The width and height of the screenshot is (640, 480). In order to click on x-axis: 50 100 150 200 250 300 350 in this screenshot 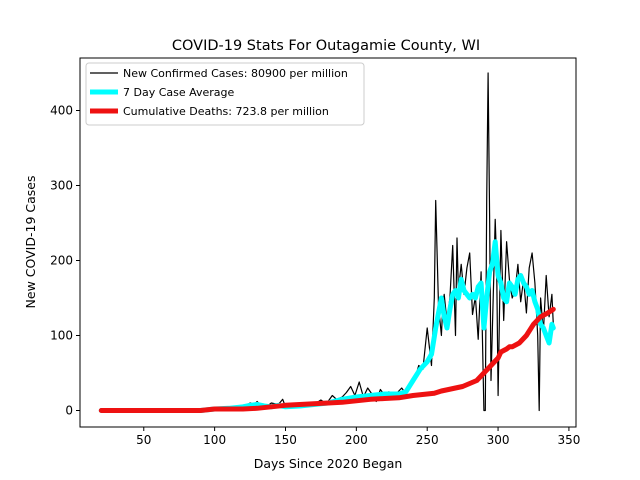, I will do `click(358, 437)`.